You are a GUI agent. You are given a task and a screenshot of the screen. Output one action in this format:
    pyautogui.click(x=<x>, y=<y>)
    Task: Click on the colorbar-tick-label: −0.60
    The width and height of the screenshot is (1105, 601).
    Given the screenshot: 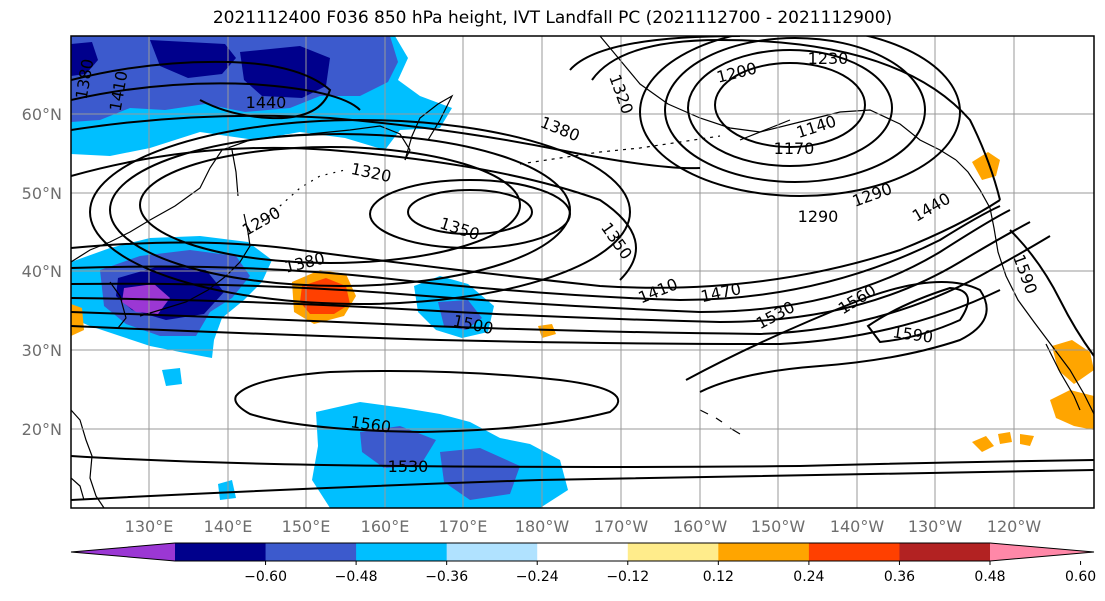 What is the action you would take?
    pyautogui.click(x=265, y=577)
    